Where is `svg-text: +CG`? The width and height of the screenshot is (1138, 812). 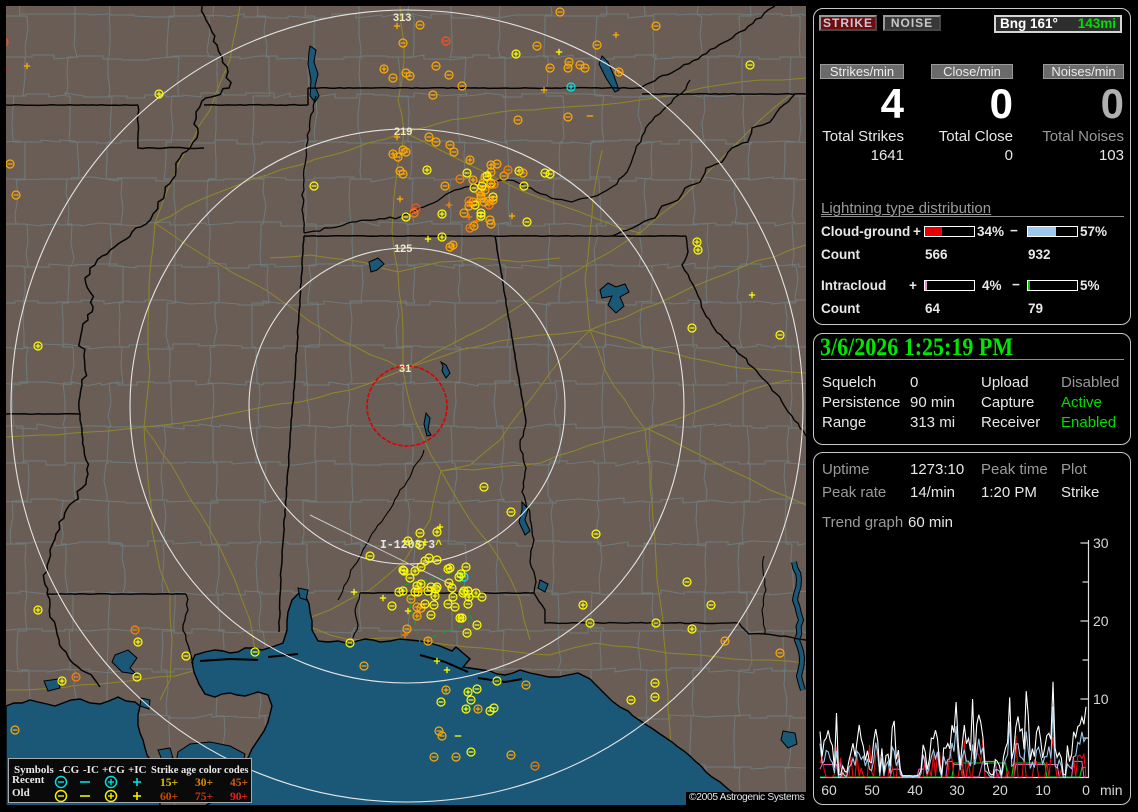 svg-text: +CG is located at coordinates (113, 770).